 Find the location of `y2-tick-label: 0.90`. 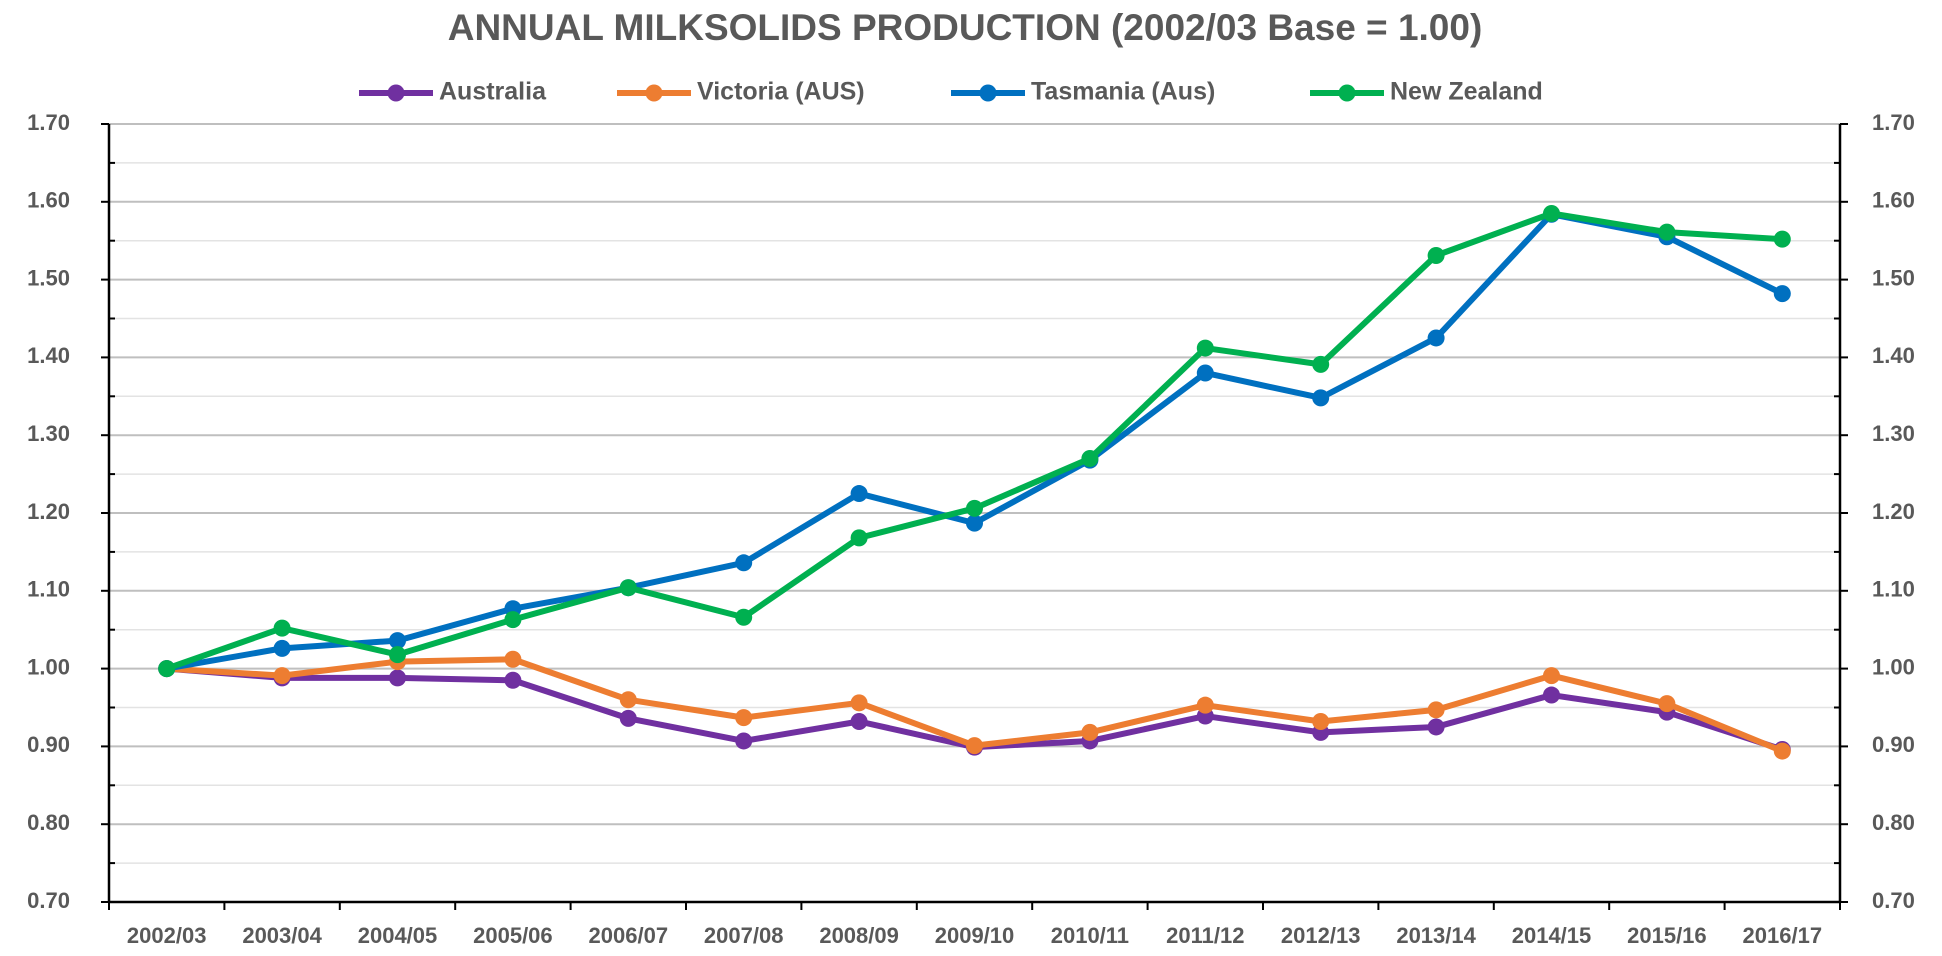

y2-tick-label: 0.90 is located at coordinates (1893, 744).